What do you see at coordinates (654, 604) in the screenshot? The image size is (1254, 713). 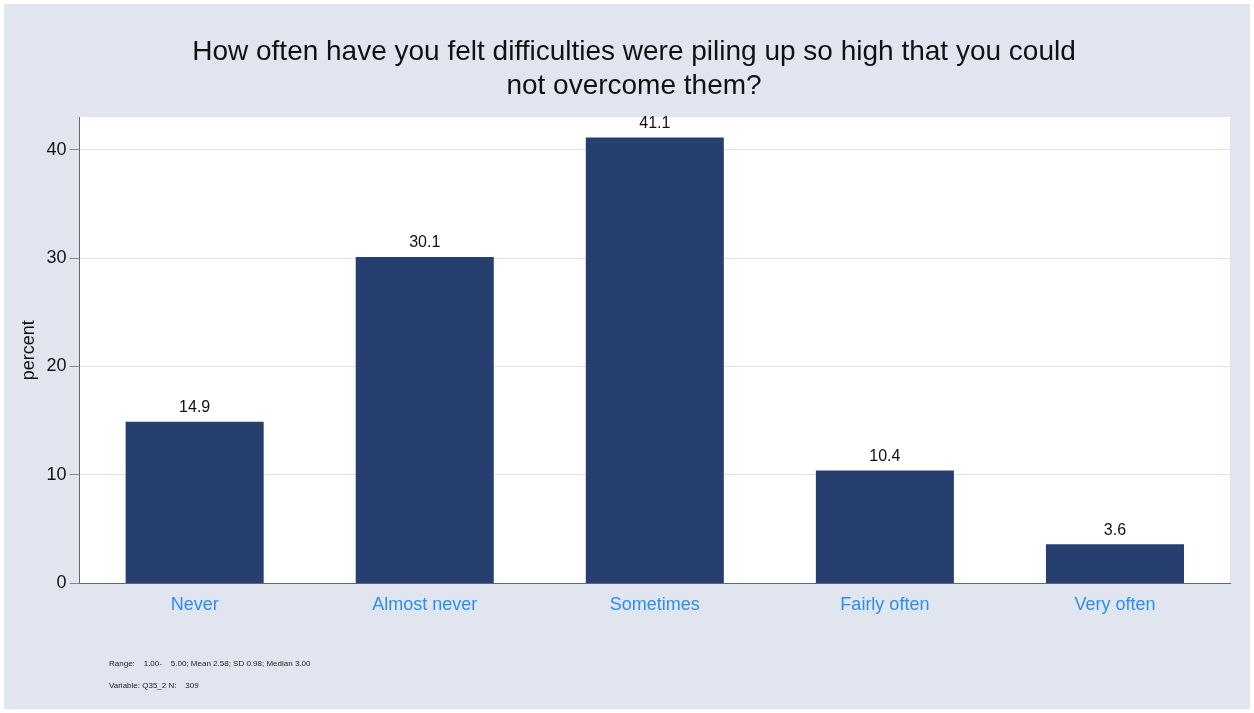 I see `x-tick-label: Sometimes` at bounding box center [654, 604].